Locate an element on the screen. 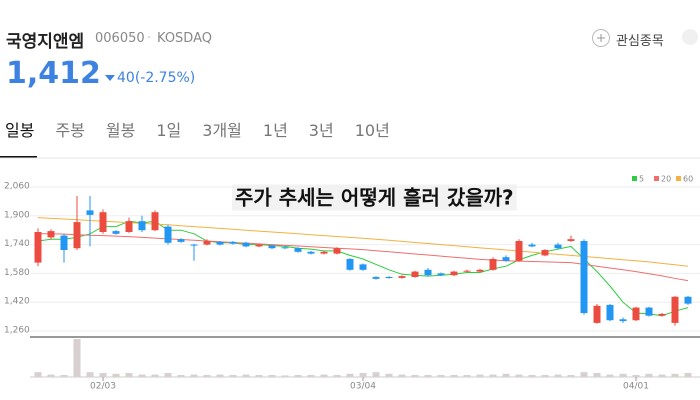 This screenshot has height=400, width=700. legend-label: 20 is located at coordinates (666, 179).